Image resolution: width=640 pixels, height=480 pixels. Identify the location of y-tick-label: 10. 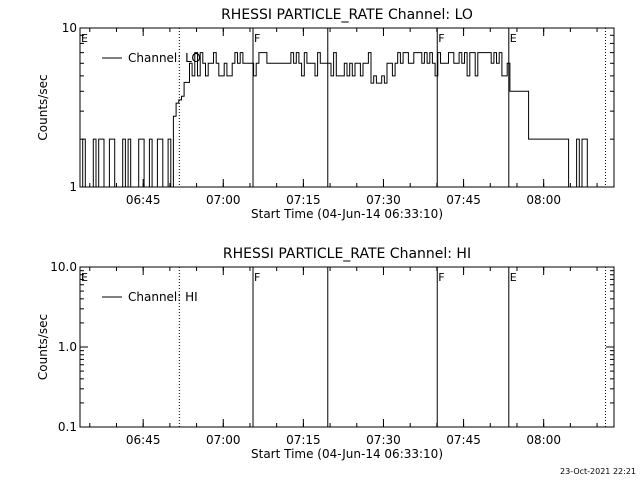
(69, 28).